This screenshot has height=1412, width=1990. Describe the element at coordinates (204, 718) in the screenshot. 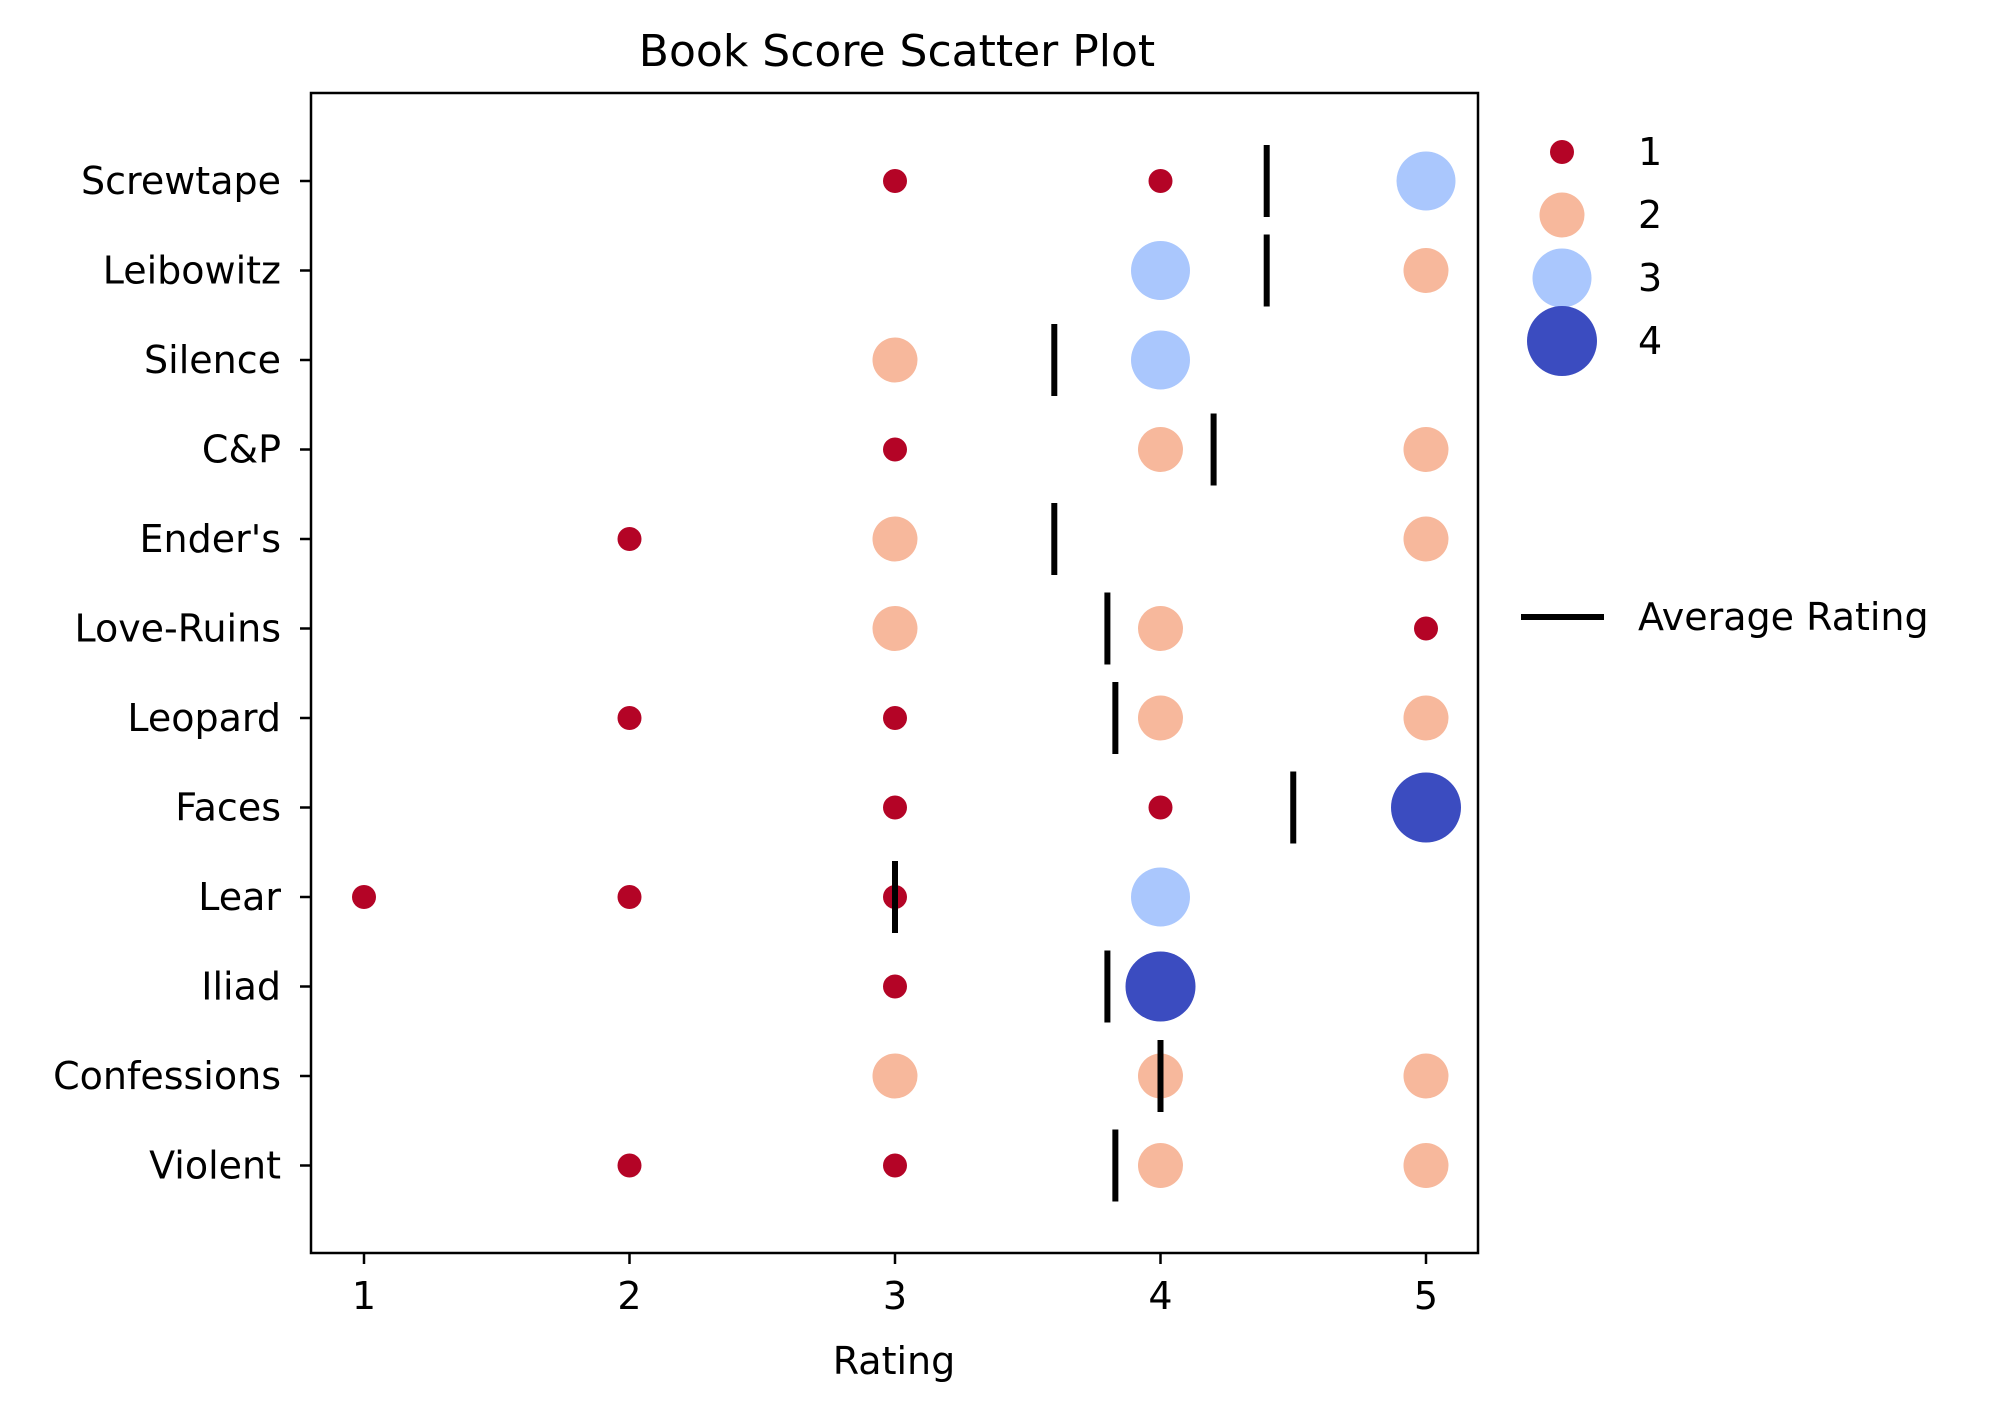

I see `y-tick-label: Leopard` at that location.